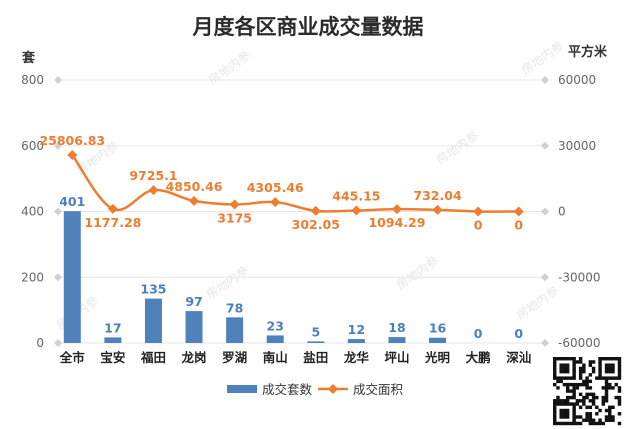 The height and width of the screenshot is (429, 625). I want to click on right-axis-unit: 平方米, so click(588, 52).